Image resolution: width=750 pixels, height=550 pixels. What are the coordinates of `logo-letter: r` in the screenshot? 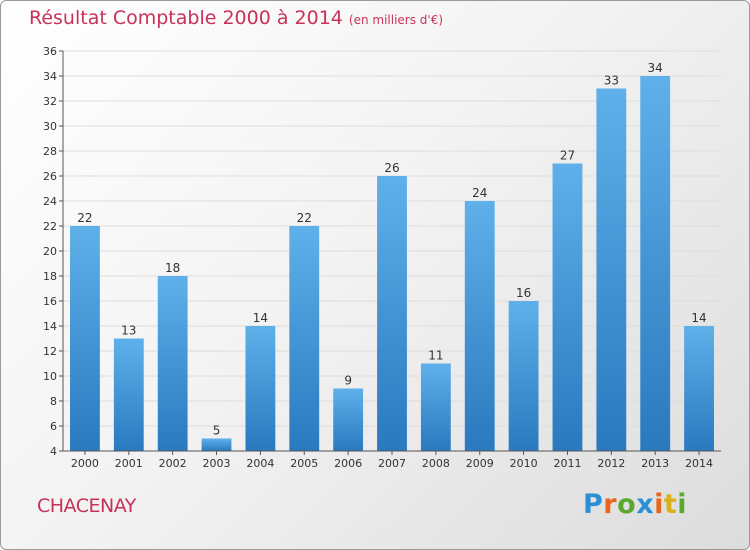 It's located at (610, 504).